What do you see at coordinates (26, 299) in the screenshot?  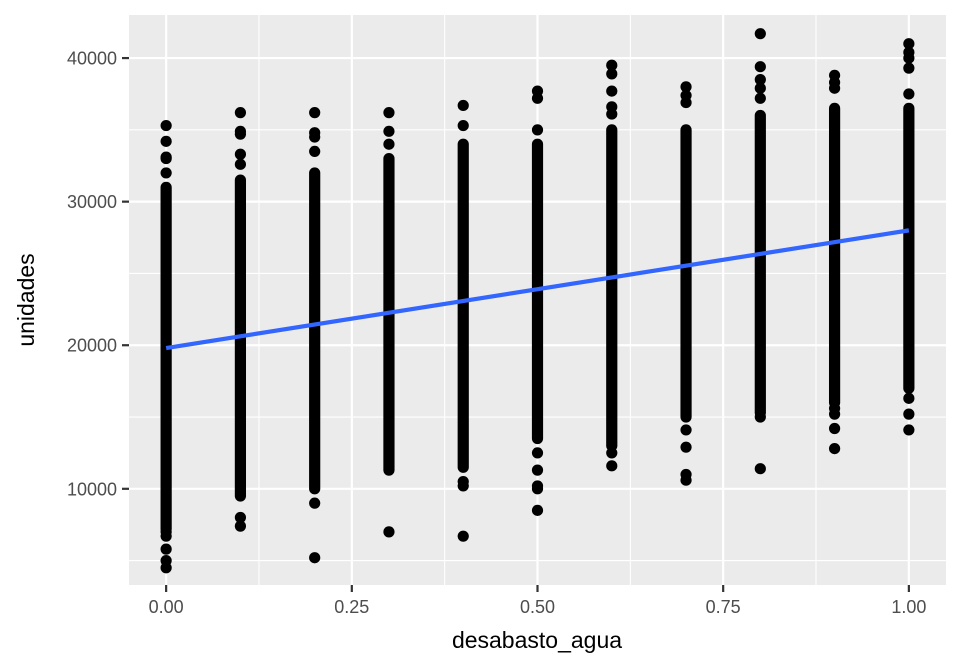 I see `y-axis-title: unidades` at bounding box center [26, 299].